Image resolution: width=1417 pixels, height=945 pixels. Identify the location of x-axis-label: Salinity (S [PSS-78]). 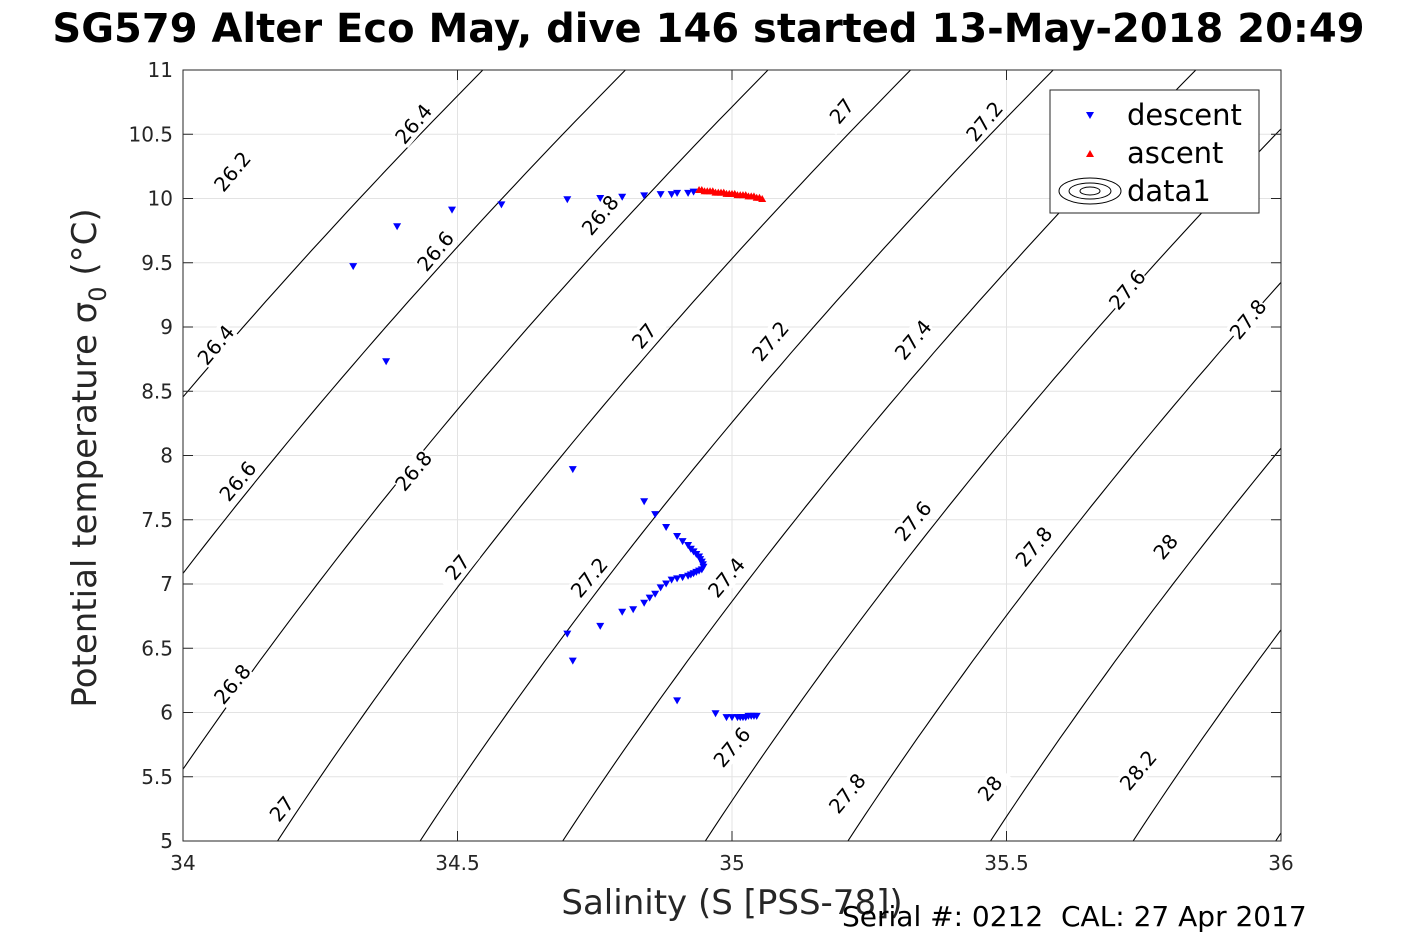
(731, 903).